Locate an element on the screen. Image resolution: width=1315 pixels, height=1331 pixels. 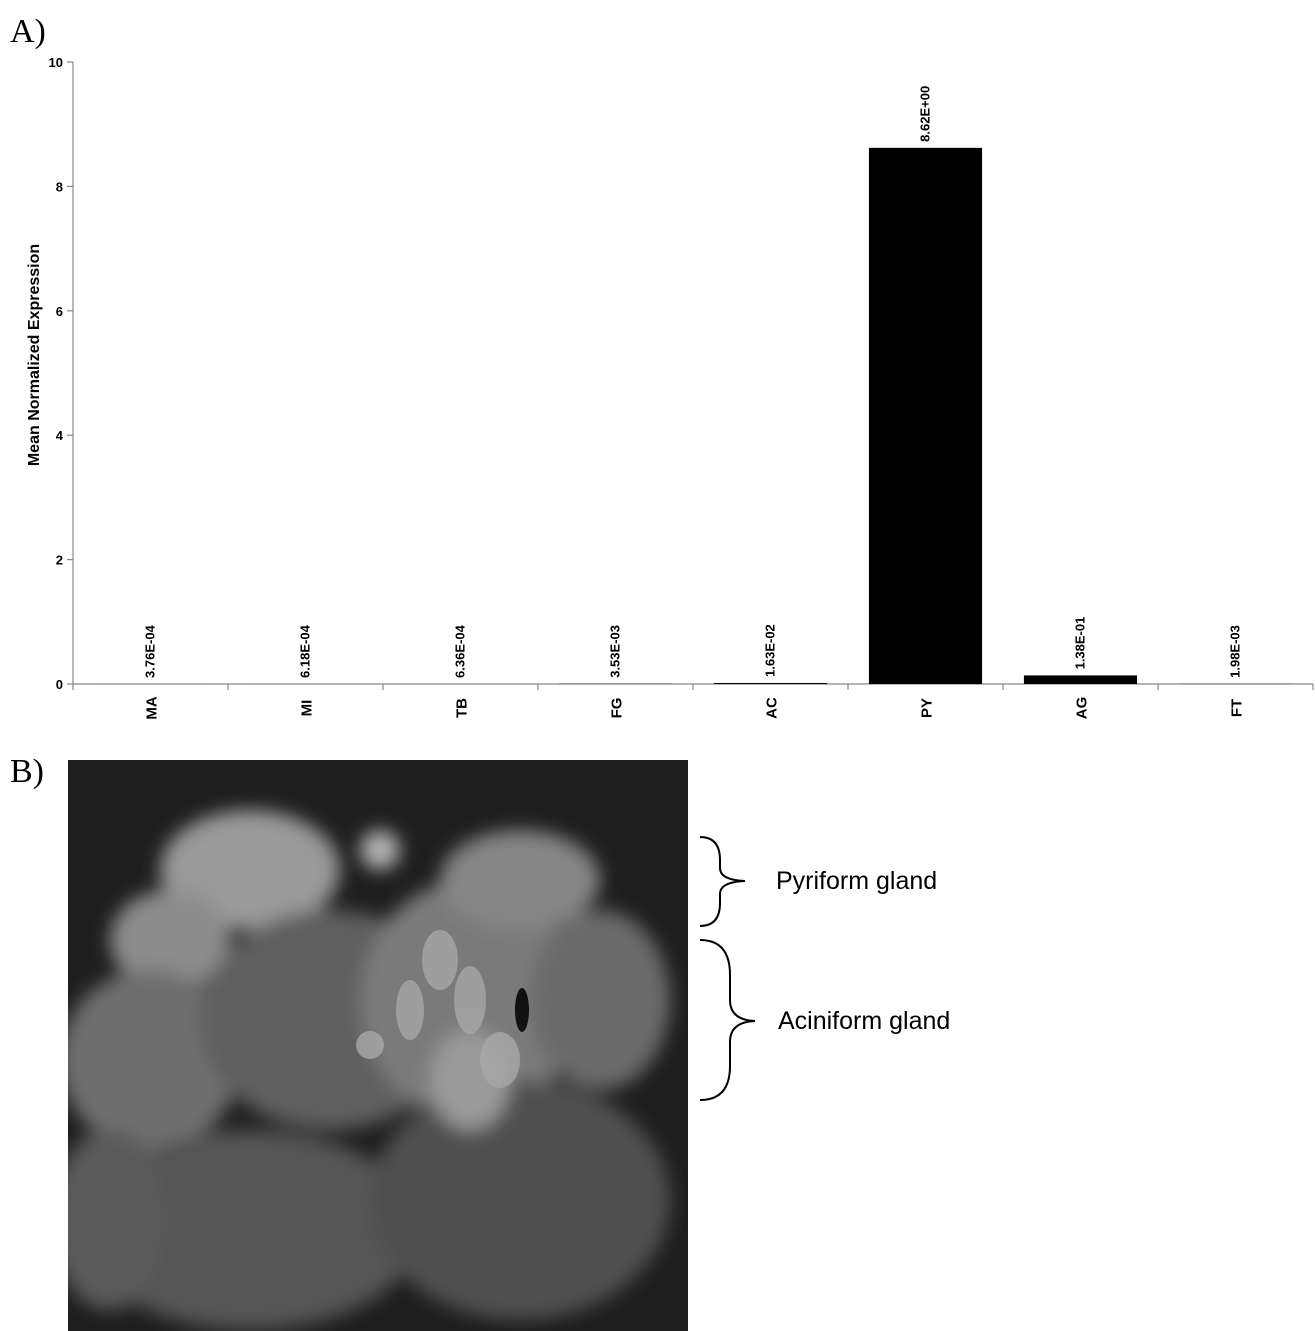
x-tick-label: PY is located at coordinates (927, 708).